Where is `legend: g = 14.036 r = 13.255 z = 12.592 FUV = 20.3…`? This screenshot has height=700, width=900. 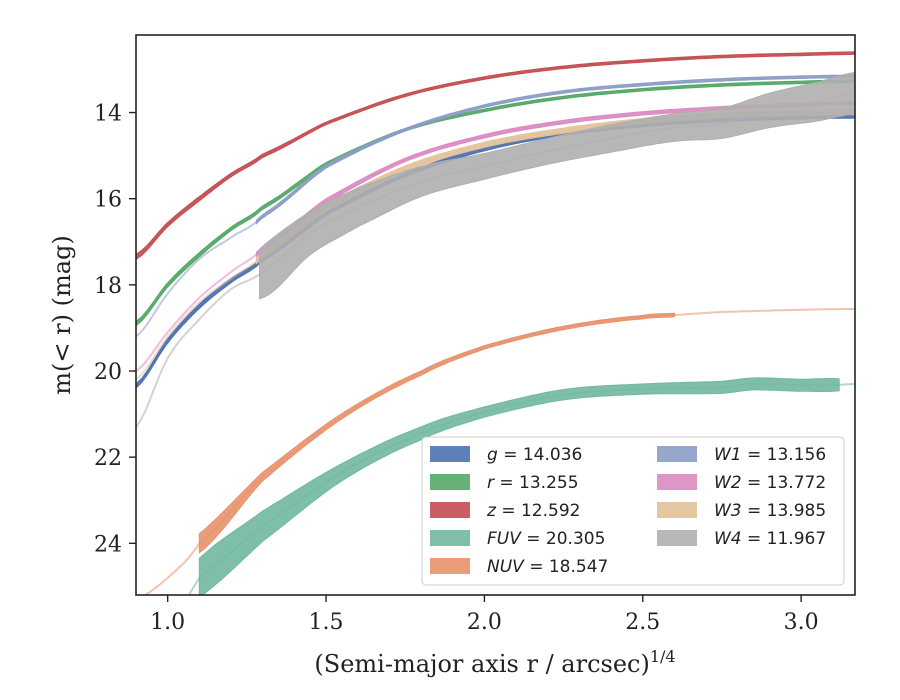
legend: g = 14.036 r = 13.255 z = 12.592 FUV = 20.3… is located at coordinates (633, 511).